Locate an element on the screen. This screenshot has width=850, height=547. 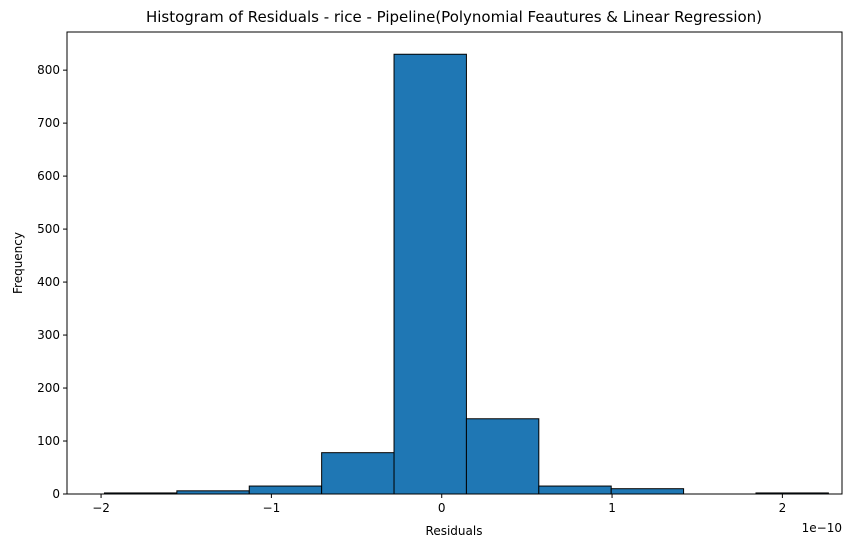
x-tick-label: 0 is located at coordinates (442, 508).